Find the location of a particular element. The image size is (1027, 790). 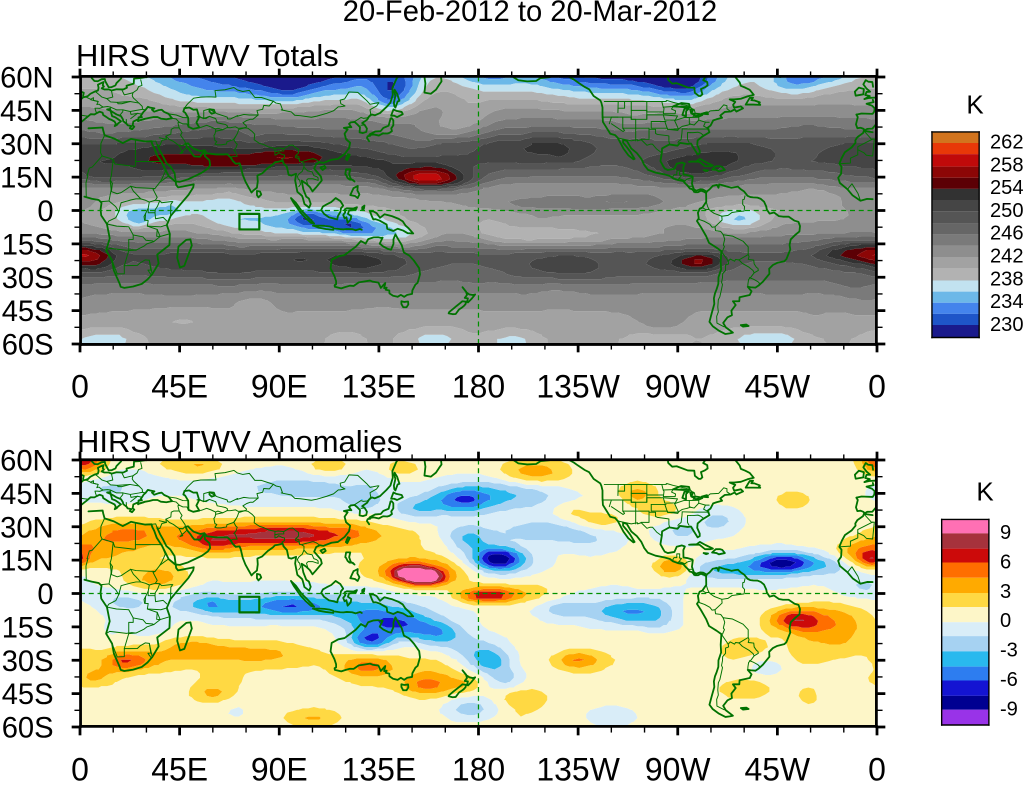

svg-text: 258 is located at coordinates (1007, 165).